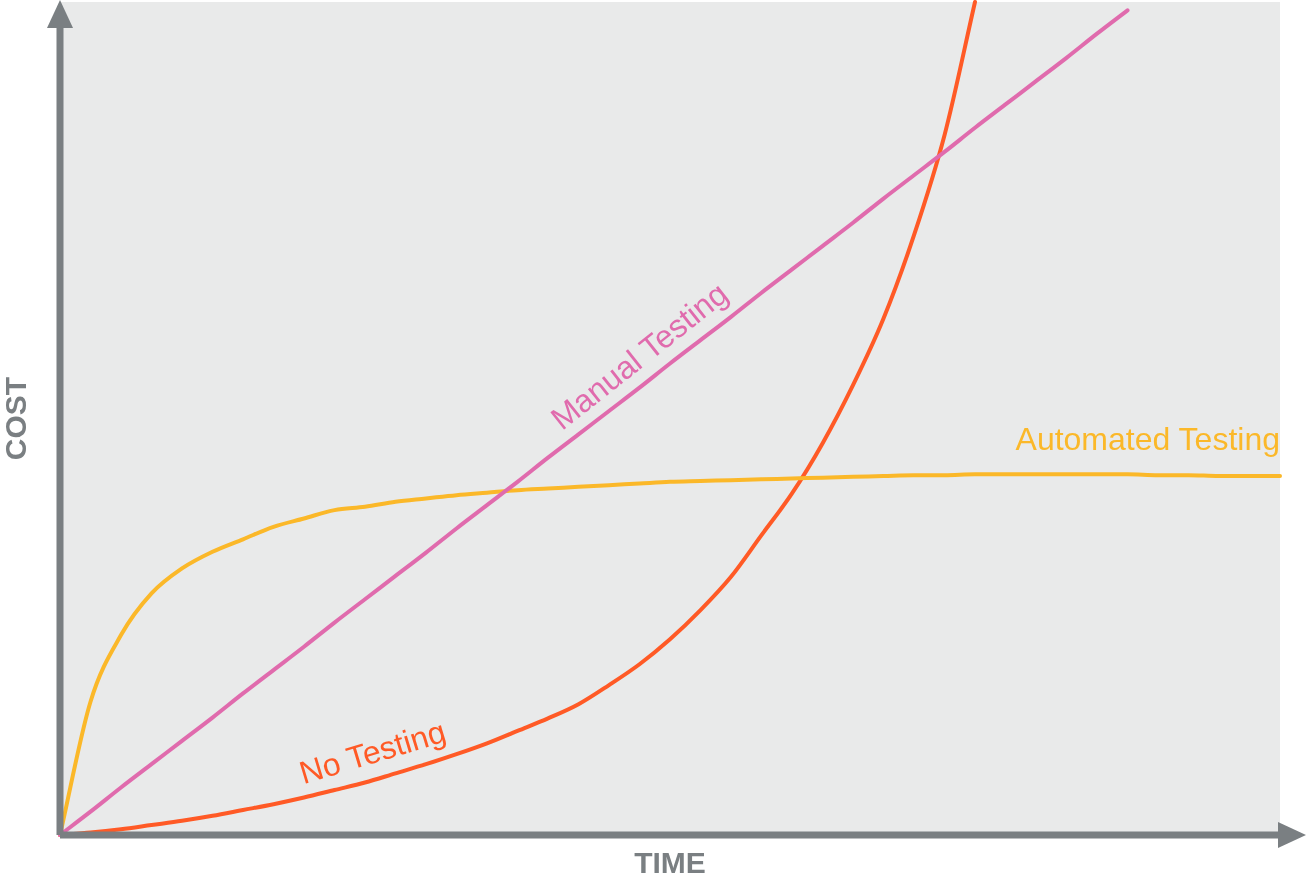  What do you see at coordinates (16, 418) in the screenshot?
I see `y-axis-title: COST` at bounding box center [16, 418].